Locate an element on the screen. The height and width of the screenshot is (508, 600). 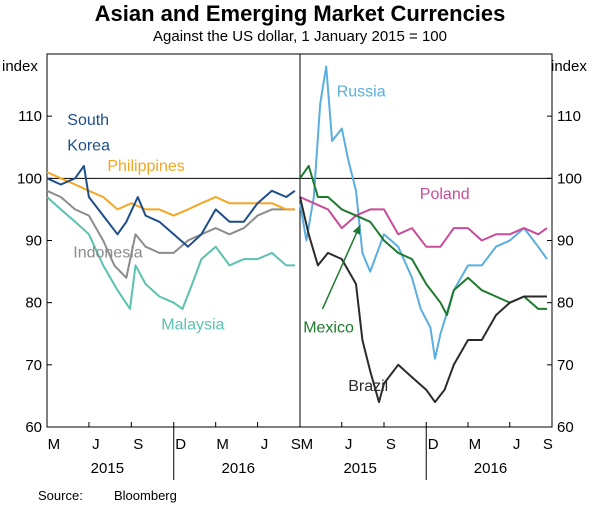
y-tick-label-left: 70 is located at coordinates (33, 365).